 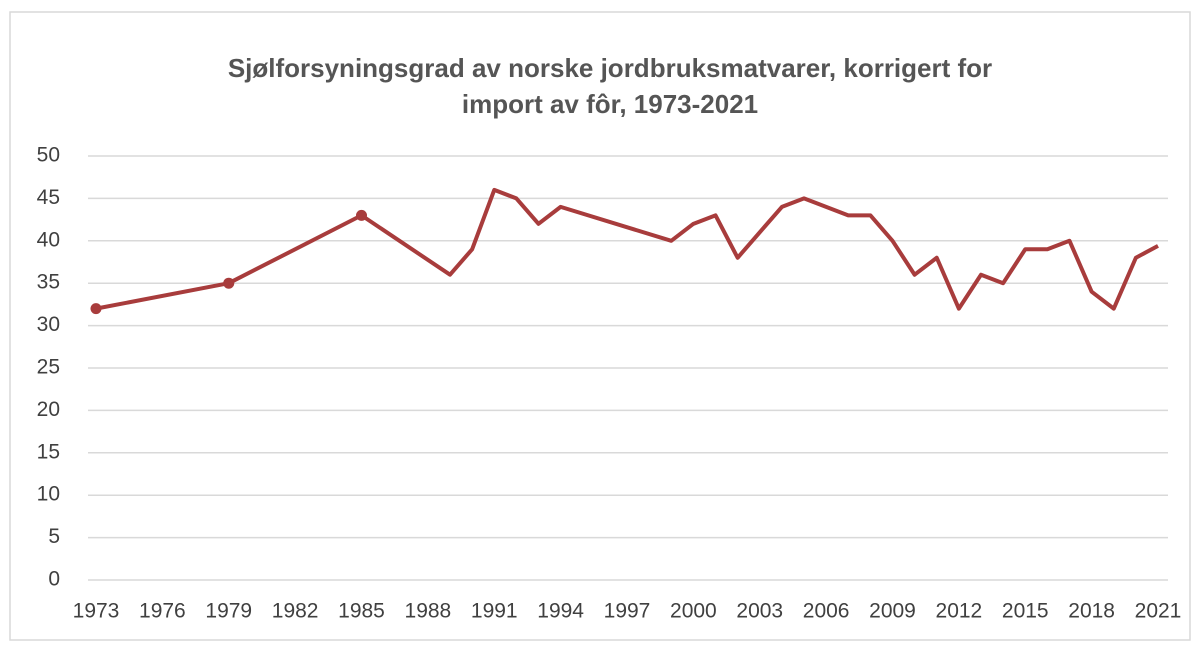 I want to click on x-tick-label: 1991, so click(x=494, y=611).